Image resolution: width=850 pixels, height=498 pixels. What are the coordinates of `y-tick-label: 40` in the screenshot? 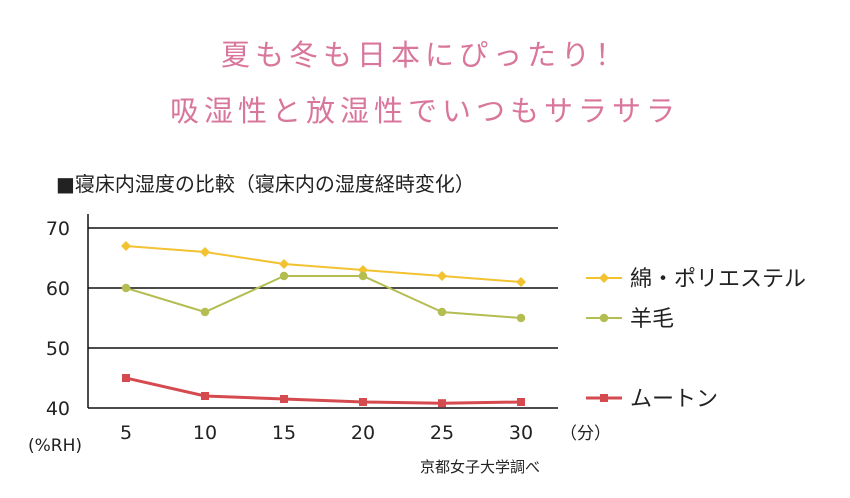 It's located at (58, 409).